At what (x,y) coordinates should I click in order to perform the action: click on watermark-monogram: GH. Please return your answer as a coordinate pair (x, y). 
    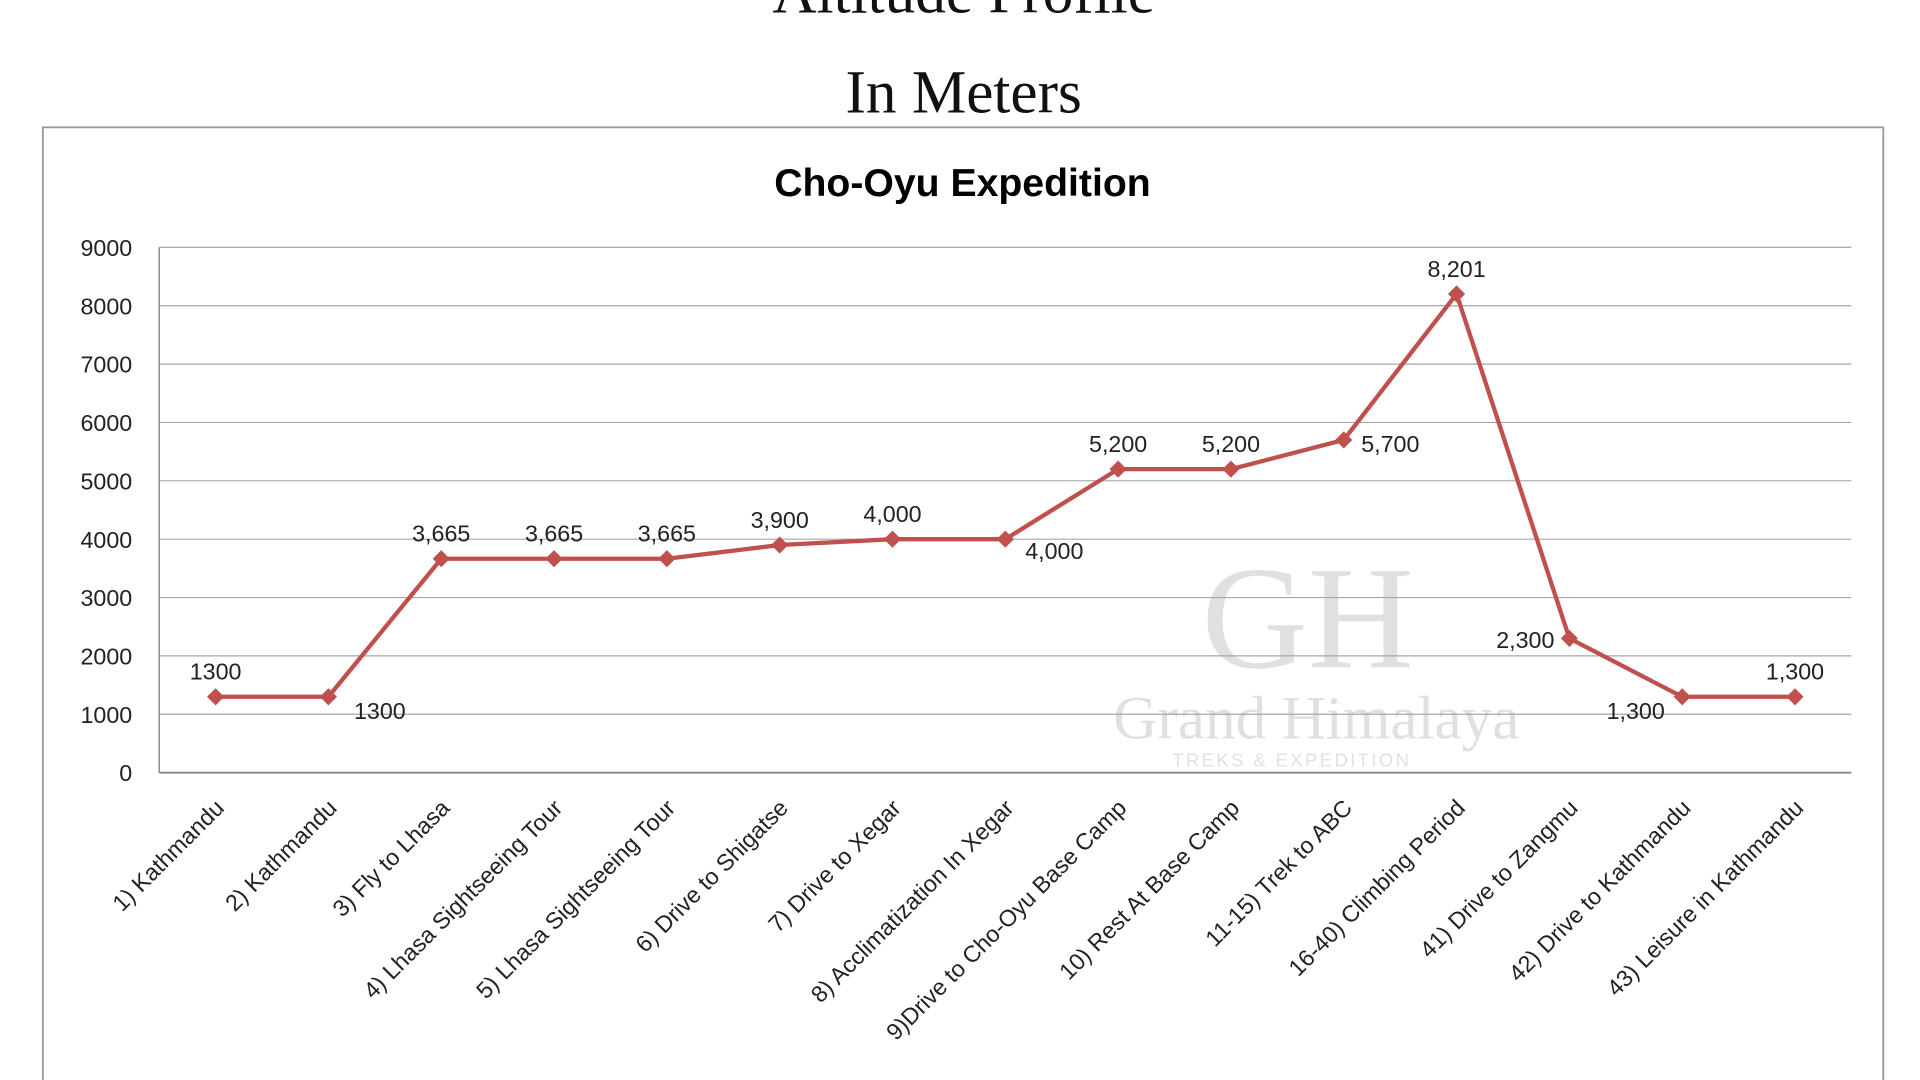
    Looking at the image, I should click on (1308, 617).